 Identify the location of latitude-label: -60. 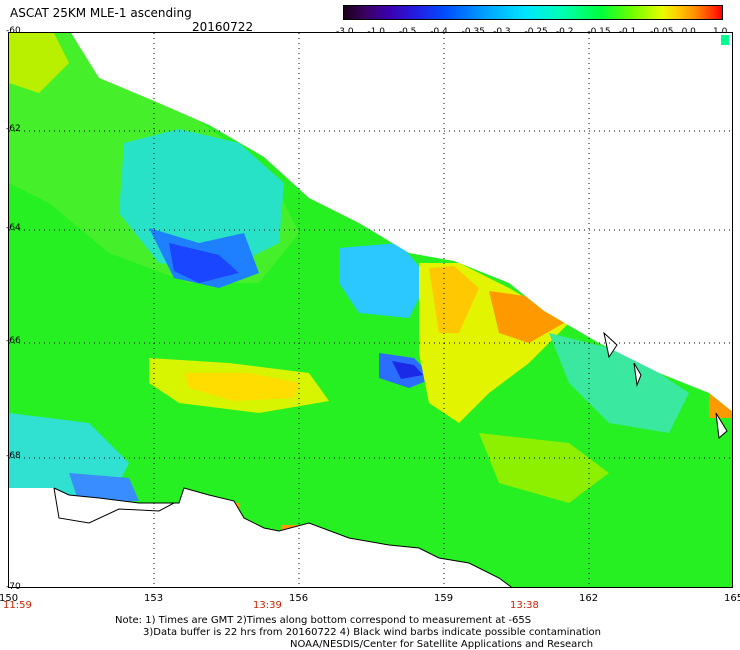
(13, 31).